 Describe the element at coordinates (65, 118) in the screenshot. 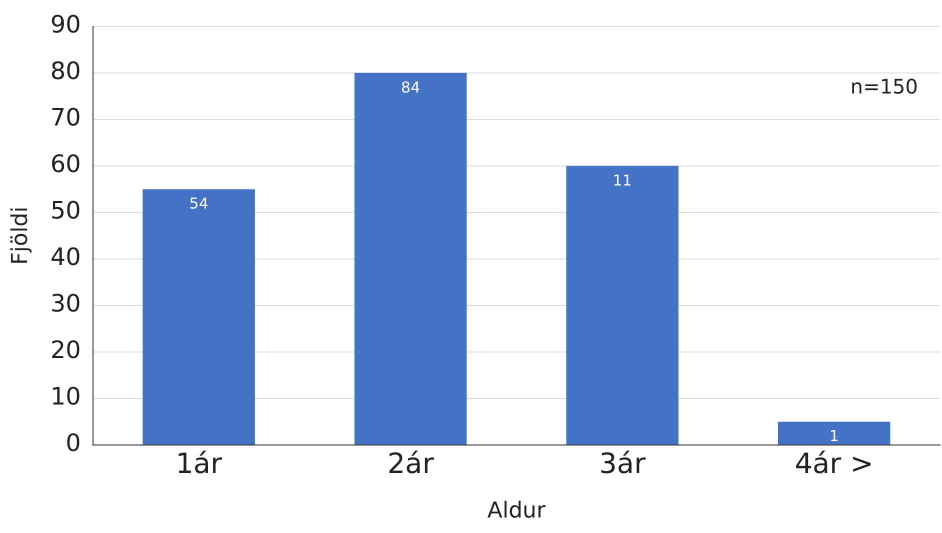

I see `y-tick-label: 70` at that location.